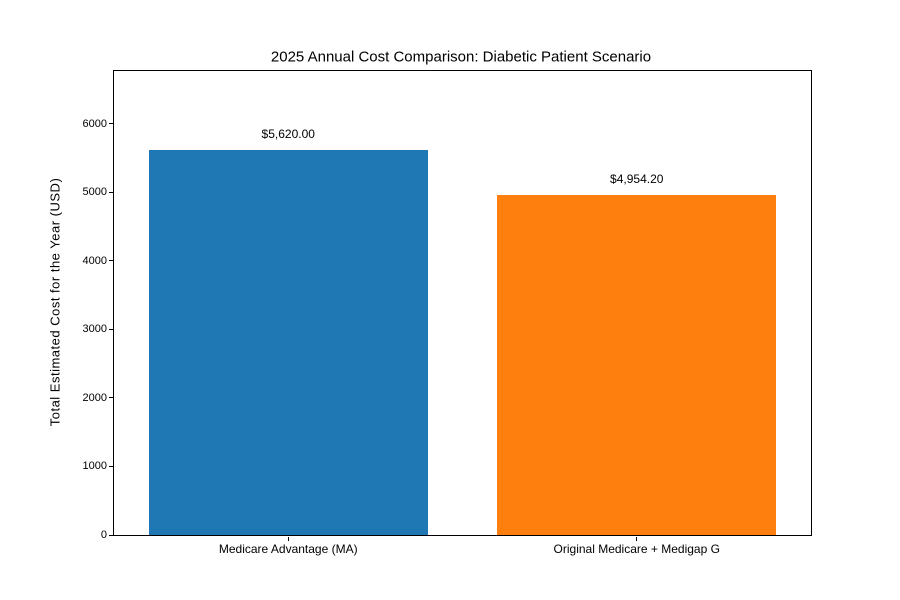  Describe the element at coordinates (94, 397) in the screenshot. I see `y-tick-label: 2000` at that location.